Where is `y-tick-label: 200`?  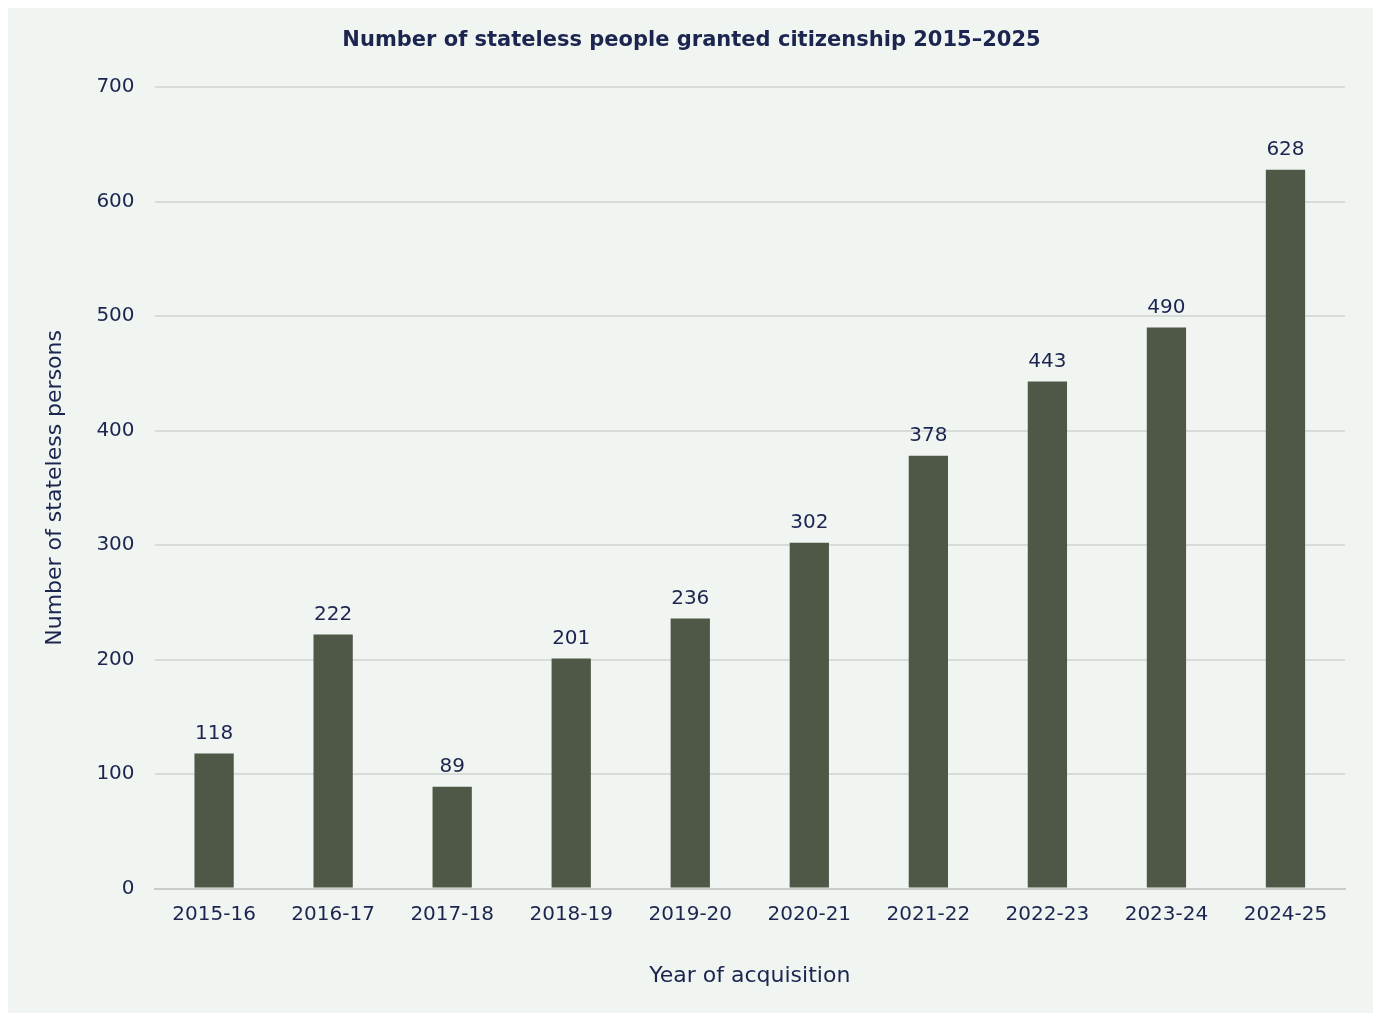 y-tick-label: 200 is located at coordinates (115, 657).